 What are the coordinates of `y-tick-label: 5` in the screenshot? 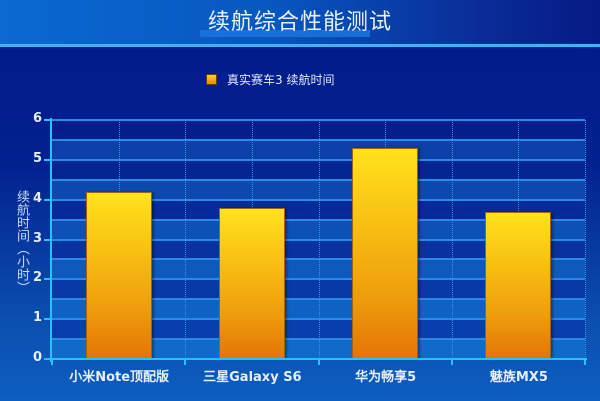 It's located at (37, 158).